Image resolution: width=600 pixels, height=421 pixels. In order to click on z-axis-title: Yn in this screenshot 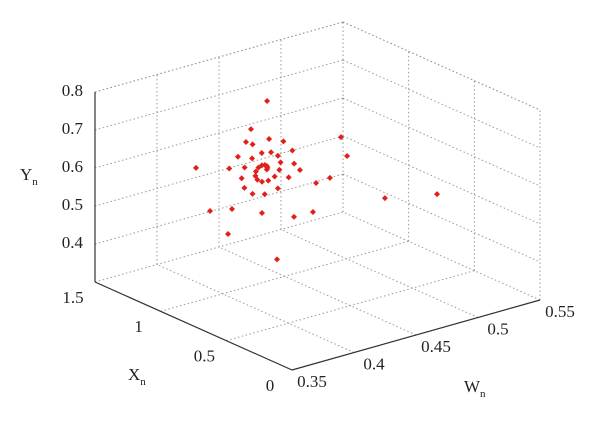, I will do `click(29, 176)`.